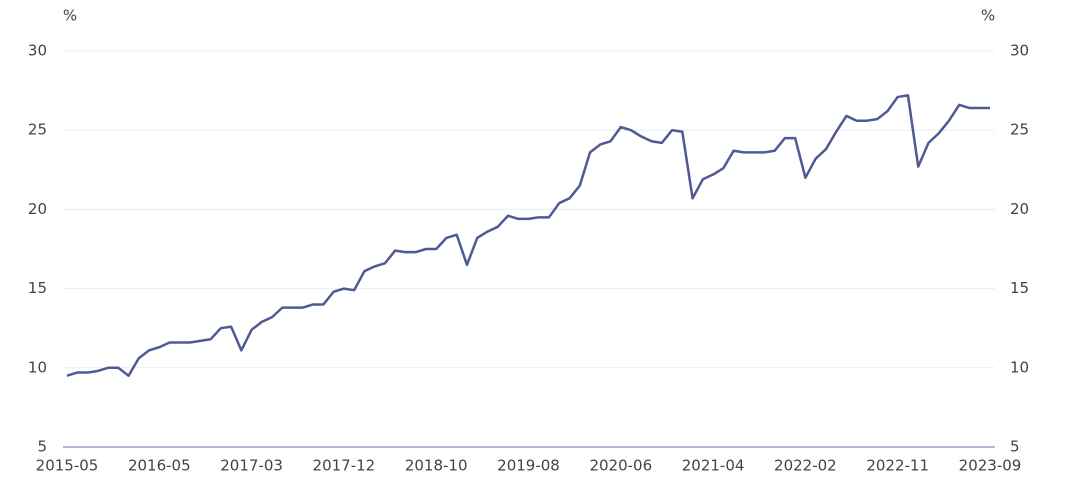 Image resolution: width=1065 pixels, height=484 pixels. Describe the element at coordinates (1019, 130) in the screenshot. I see `y2-tick-label: 25` at that location.